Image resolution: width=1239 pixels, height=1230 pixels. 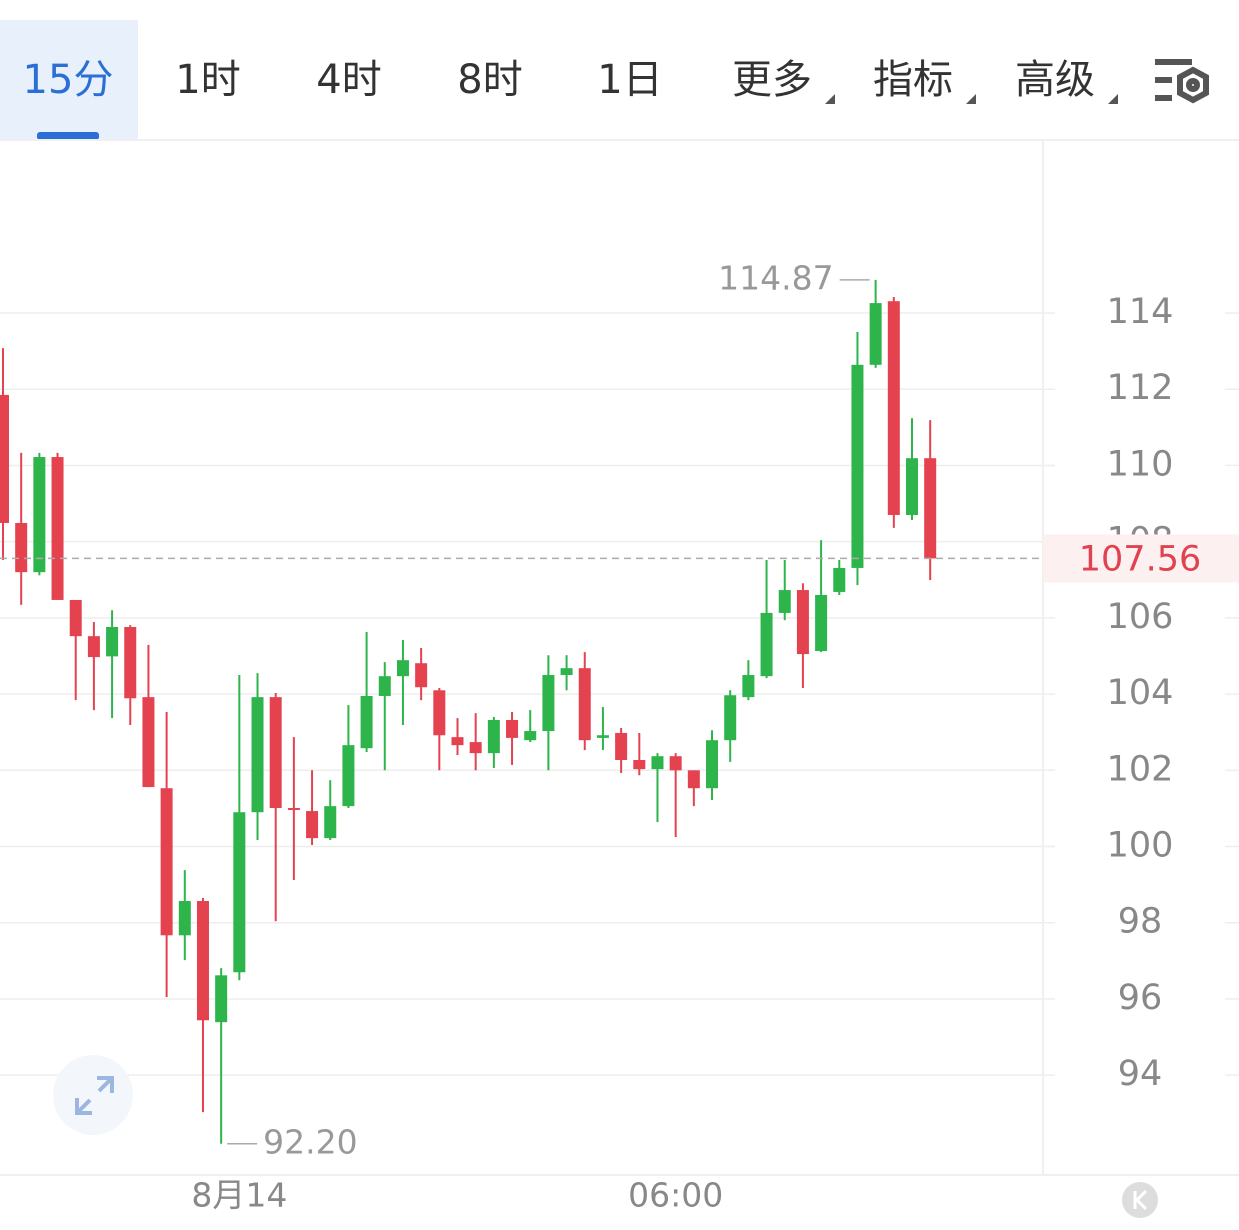 What do you see at coordinates (207, 80) in the screenshot?
I see `tab: 1时` at bounding box center [207, 80].